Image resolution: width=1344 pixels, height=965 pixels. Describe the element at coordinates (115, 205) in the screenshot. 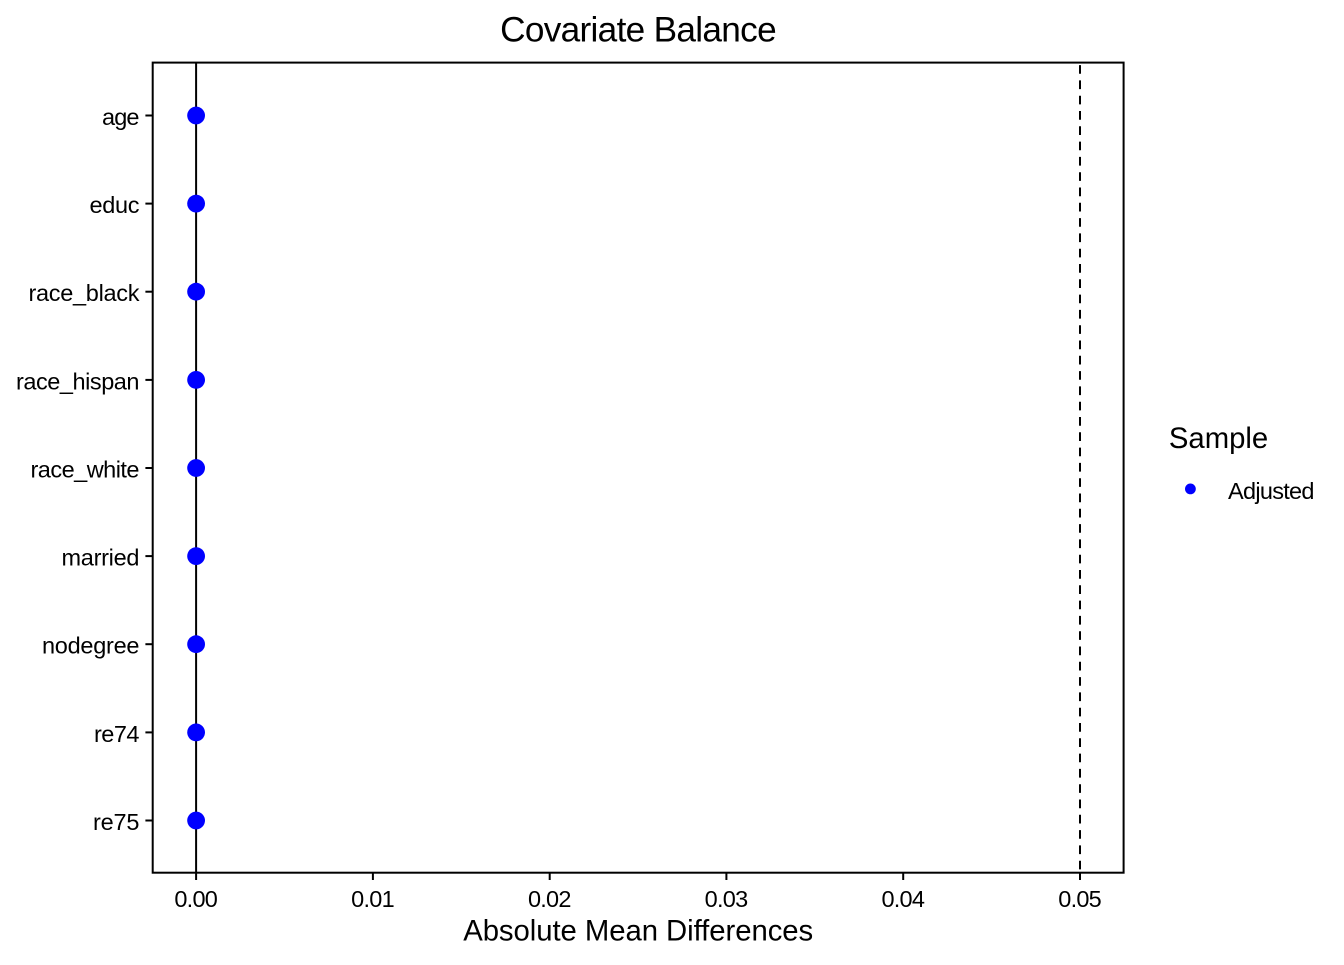

I see `svg-text: educ` at that location.